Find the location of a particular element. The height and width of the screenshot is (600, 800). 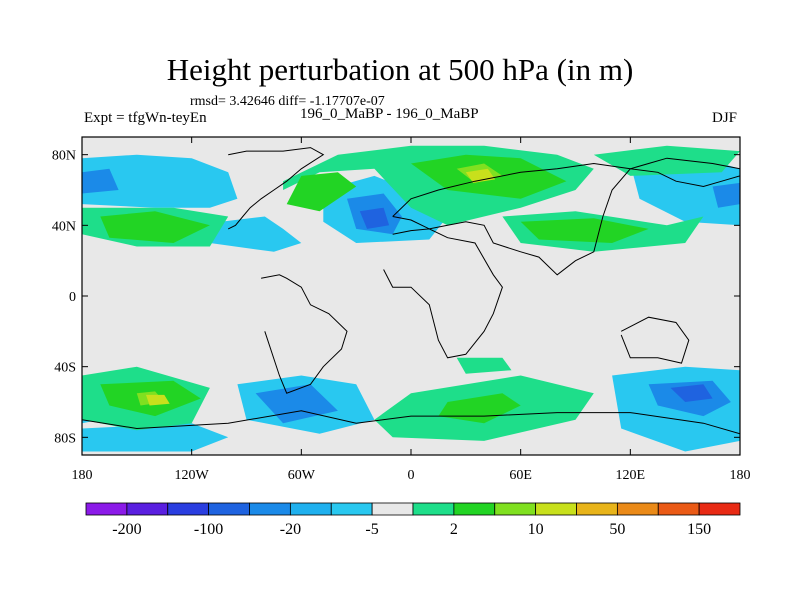

lat-tick-label: 80N is located at coordinates (64, 156).